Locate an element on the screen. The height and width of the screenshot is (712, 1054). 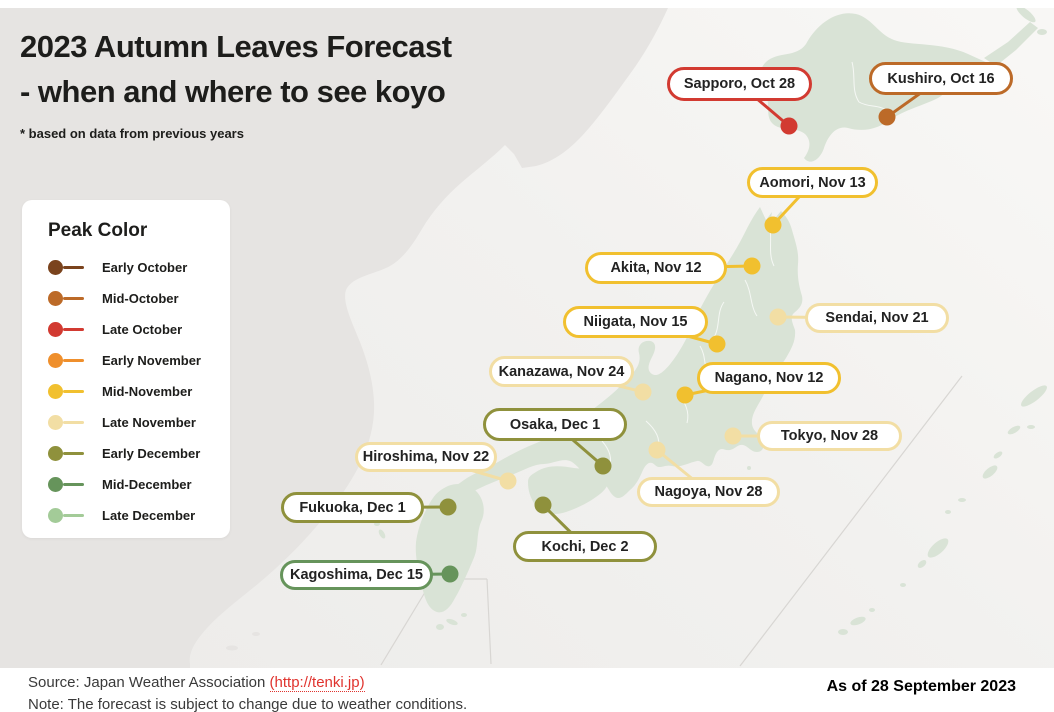
legend-item-label: Early December is located at coordinates (151, 453).